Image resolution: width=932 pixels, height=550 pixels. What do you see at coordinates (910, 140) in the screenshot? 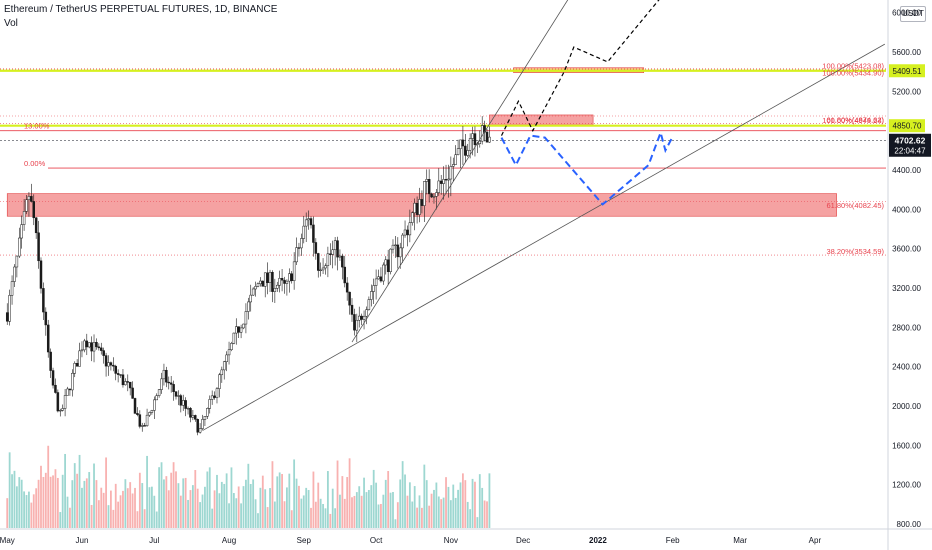
I see `current-price-label: 4702.62` at bounding box center [910, 140].